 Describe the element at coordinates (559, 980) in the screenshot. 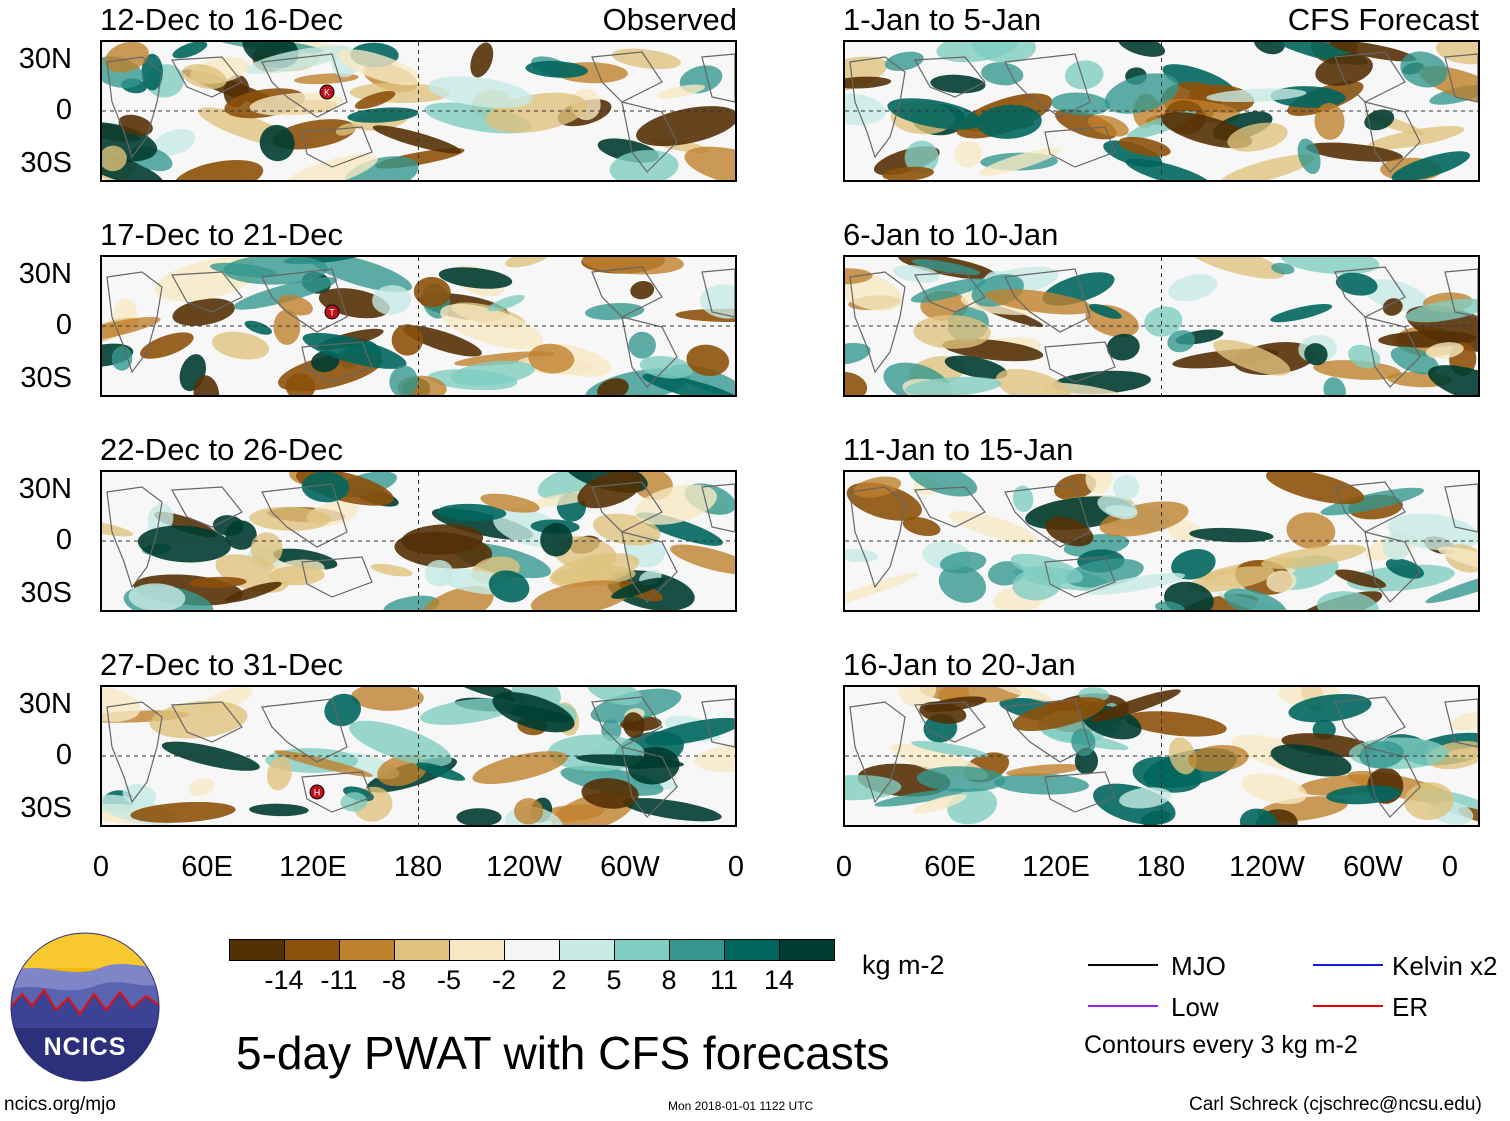

I see `colorbar-tick-label: 2` at that location.